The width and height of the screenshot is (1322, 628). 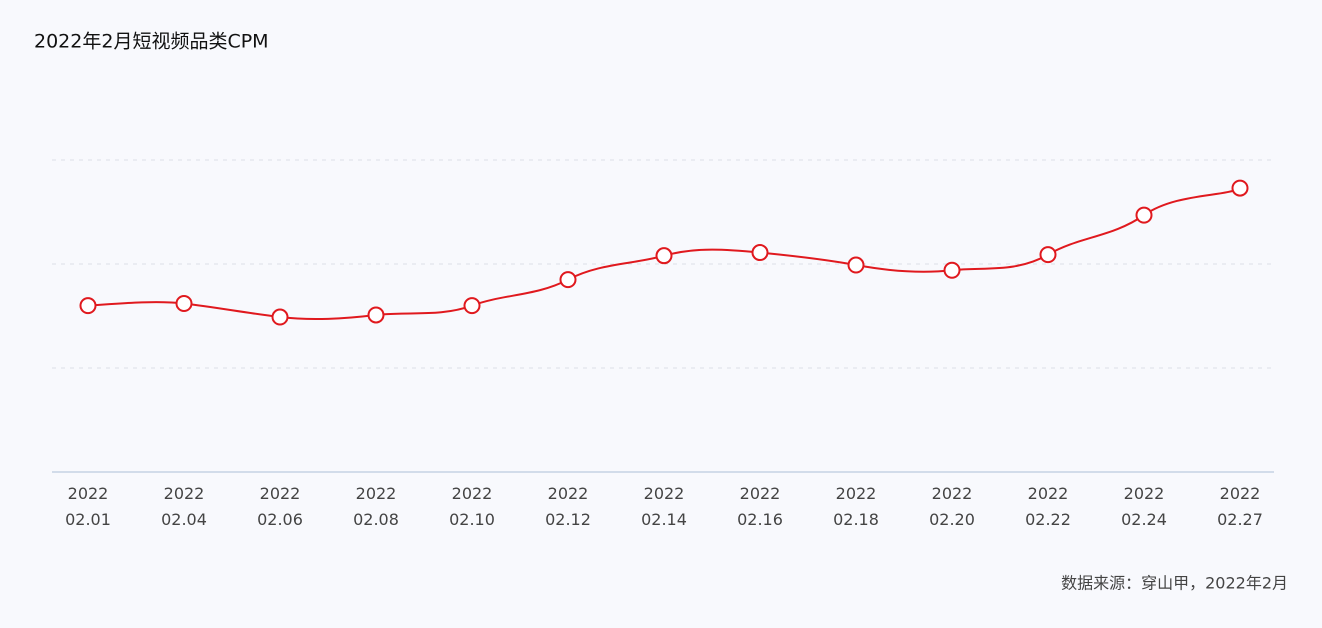 I want to click on x-tick-label: 2022 02.27, so click(x=1240, y=506).